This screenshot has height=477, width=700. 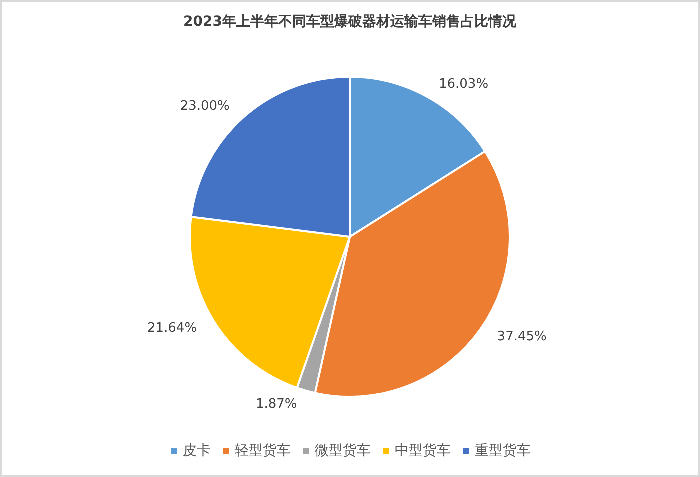 I want to click on legend-label: 中型货车, so click(x=423, y=451).